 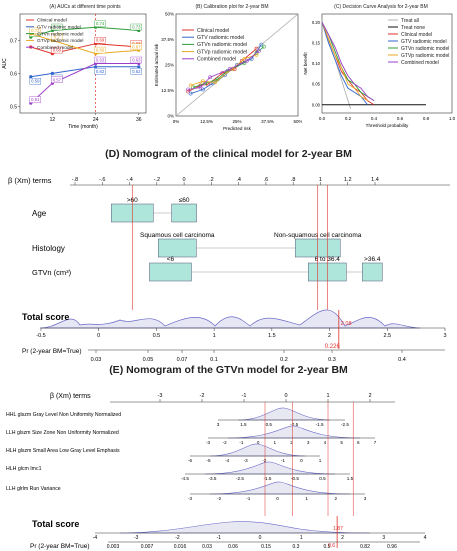 I want to click on data-label: 0.66, so click(x=57, y=50).